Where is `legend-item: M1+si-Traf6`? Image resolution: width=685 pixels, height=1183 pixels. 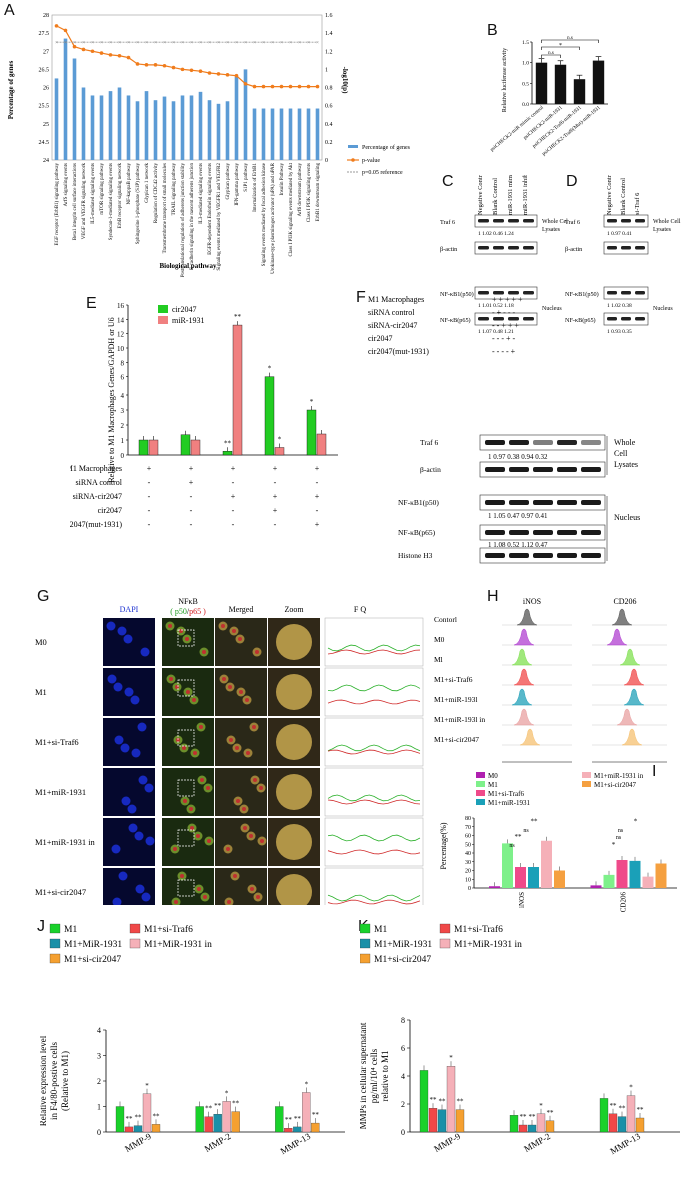 legend-item: M1+si-Traf6 is located at coordinates (478, 929).